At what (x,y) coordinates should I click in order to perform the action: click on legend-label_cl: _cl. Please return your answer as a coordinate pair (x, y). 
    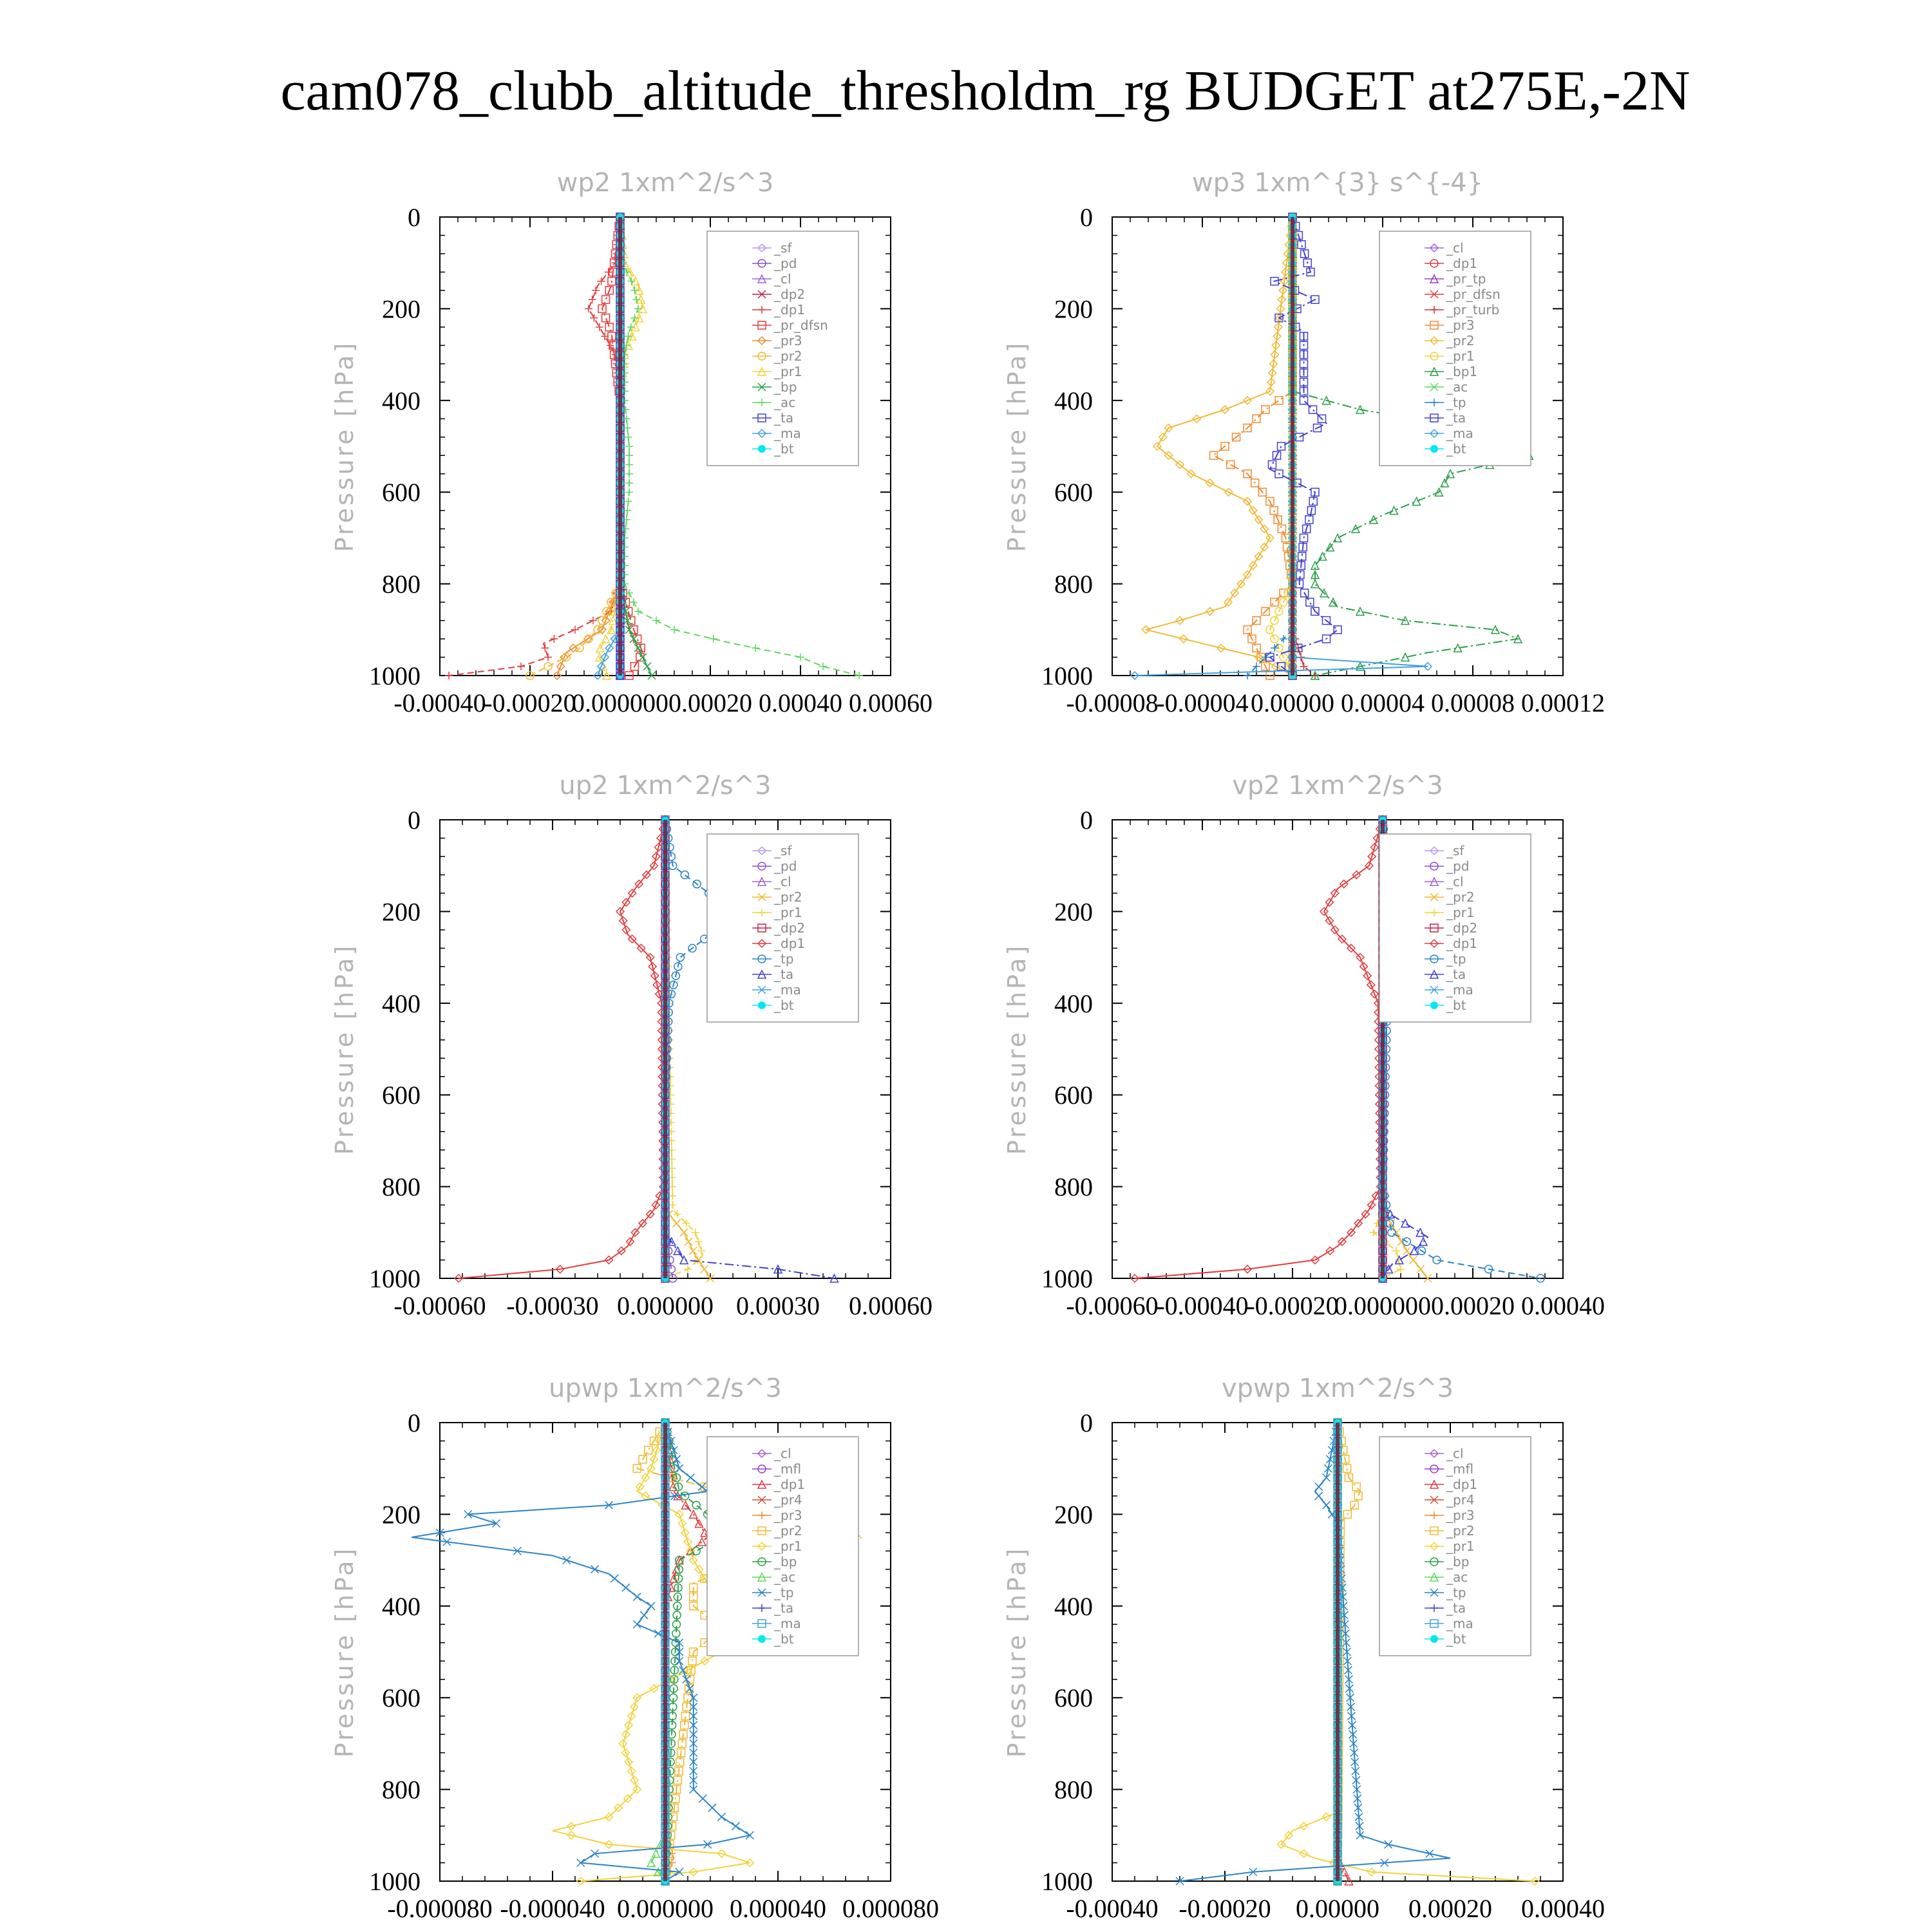
    Looking at the image, I should click on (1455, 248).